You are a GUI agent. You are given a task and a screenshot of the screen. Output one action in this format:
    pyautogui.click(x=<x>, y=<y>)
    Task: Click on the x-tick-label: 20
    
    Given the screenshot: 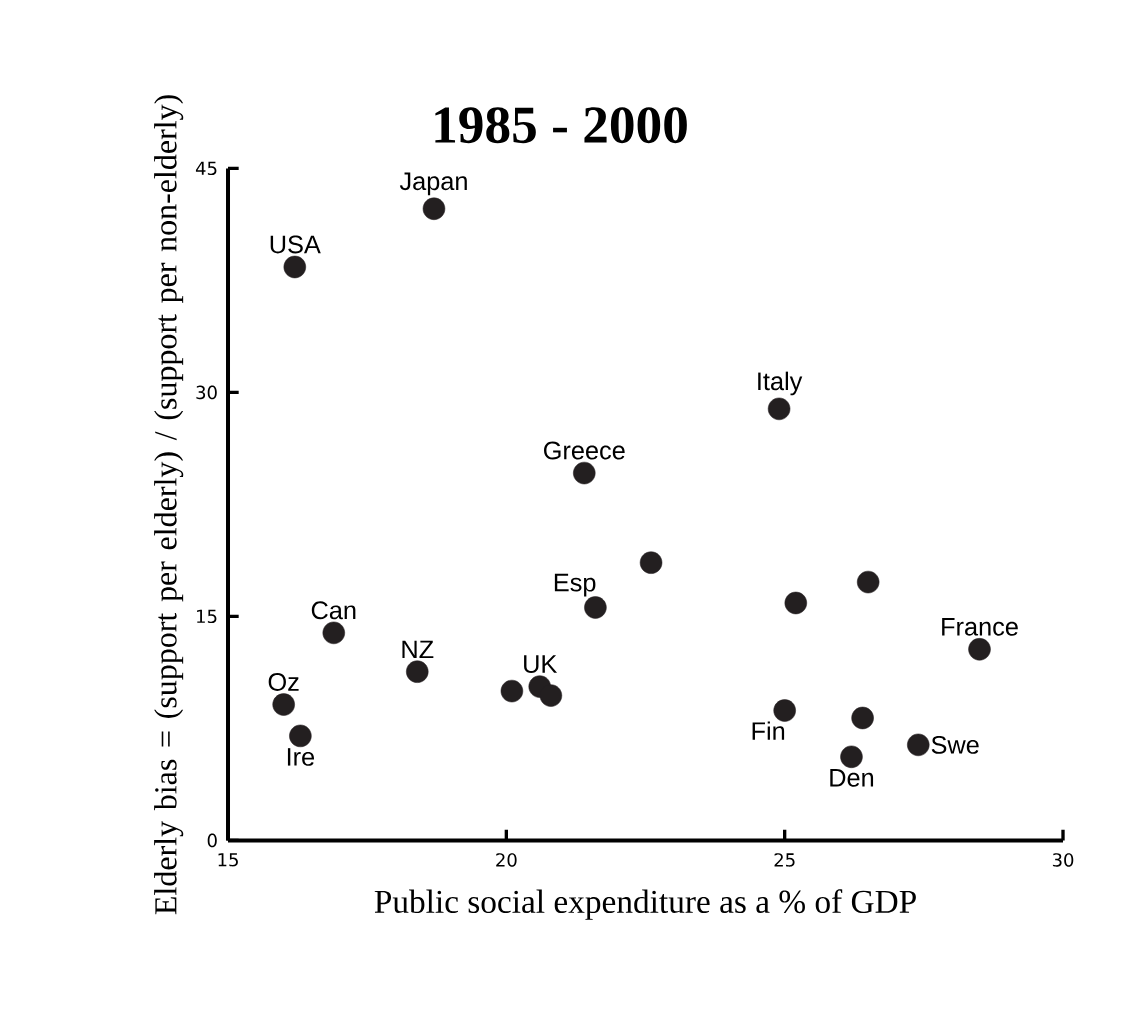 What is the action you would take?
    pyautogui.click(x=506, y=860)
    